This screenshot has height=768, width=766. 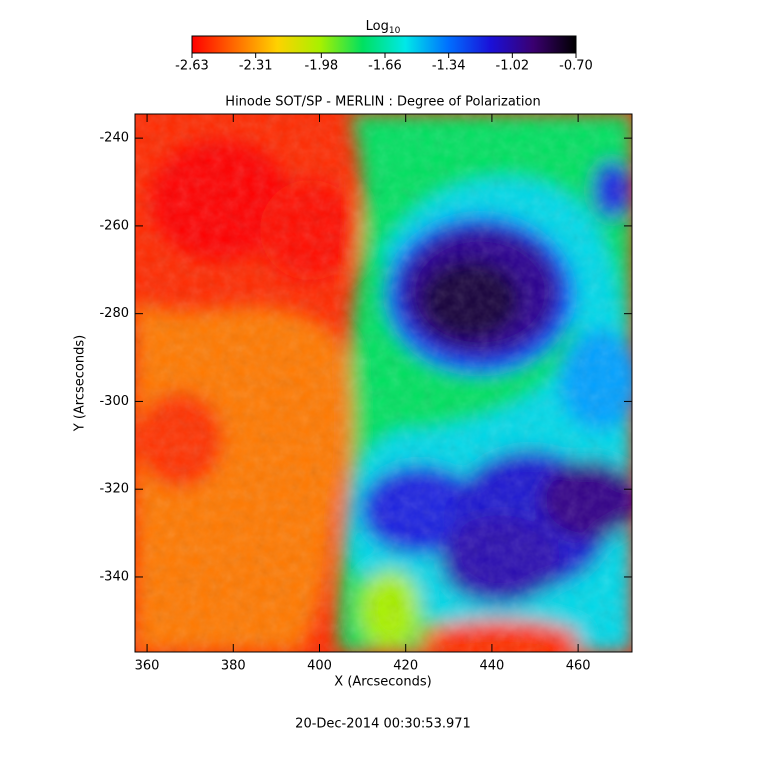 What do you see at coordinates (395, 31) in the screenshot?
I see `colorbar-label-sub: 10` at bounding box center [395, 31].